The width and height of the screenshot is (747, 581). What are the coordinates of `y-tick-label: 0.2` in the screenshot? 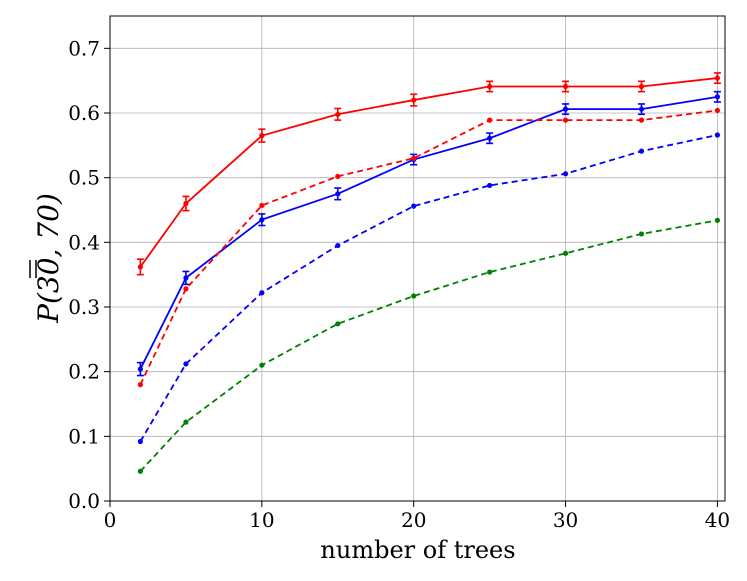 It's located at (84, 372).